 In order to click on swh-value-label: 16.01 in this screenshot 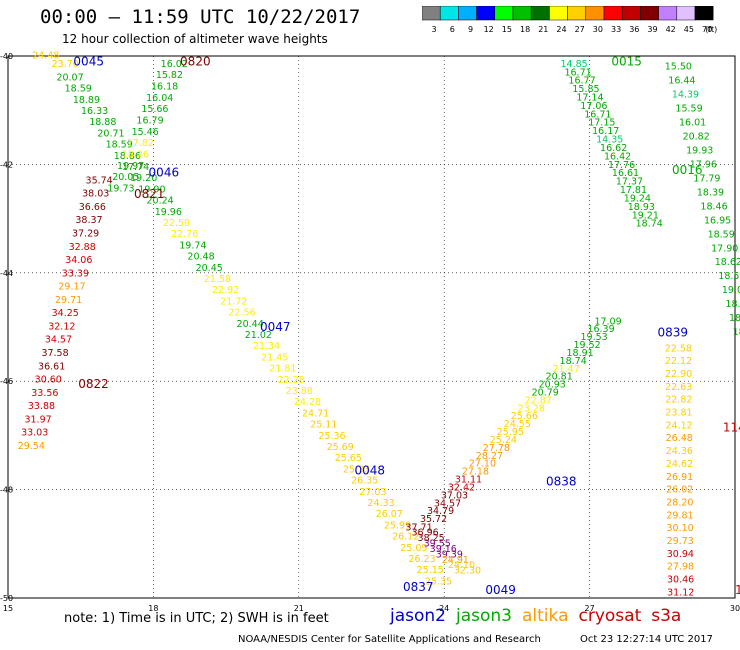, I will do `click(692, 122)`.